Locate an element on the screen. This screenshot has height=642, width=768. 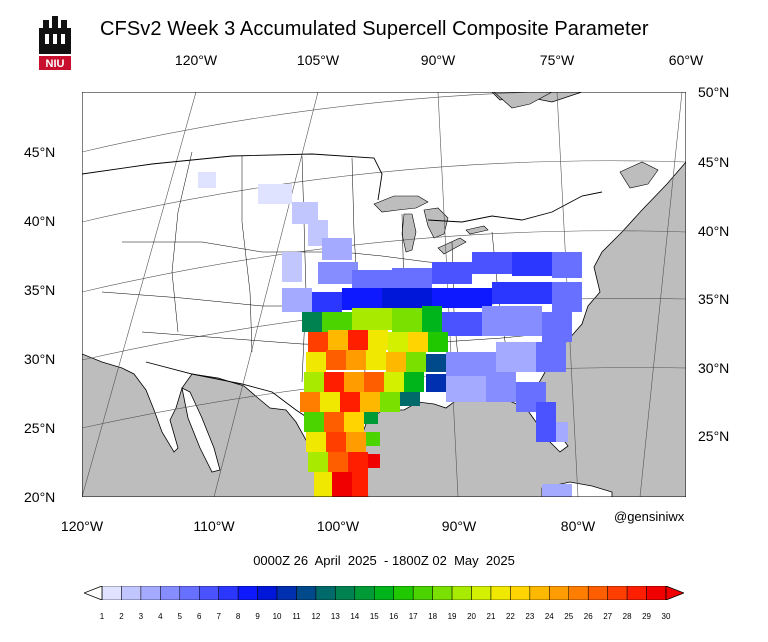
lake-superior is located at coordinates (401, 204).